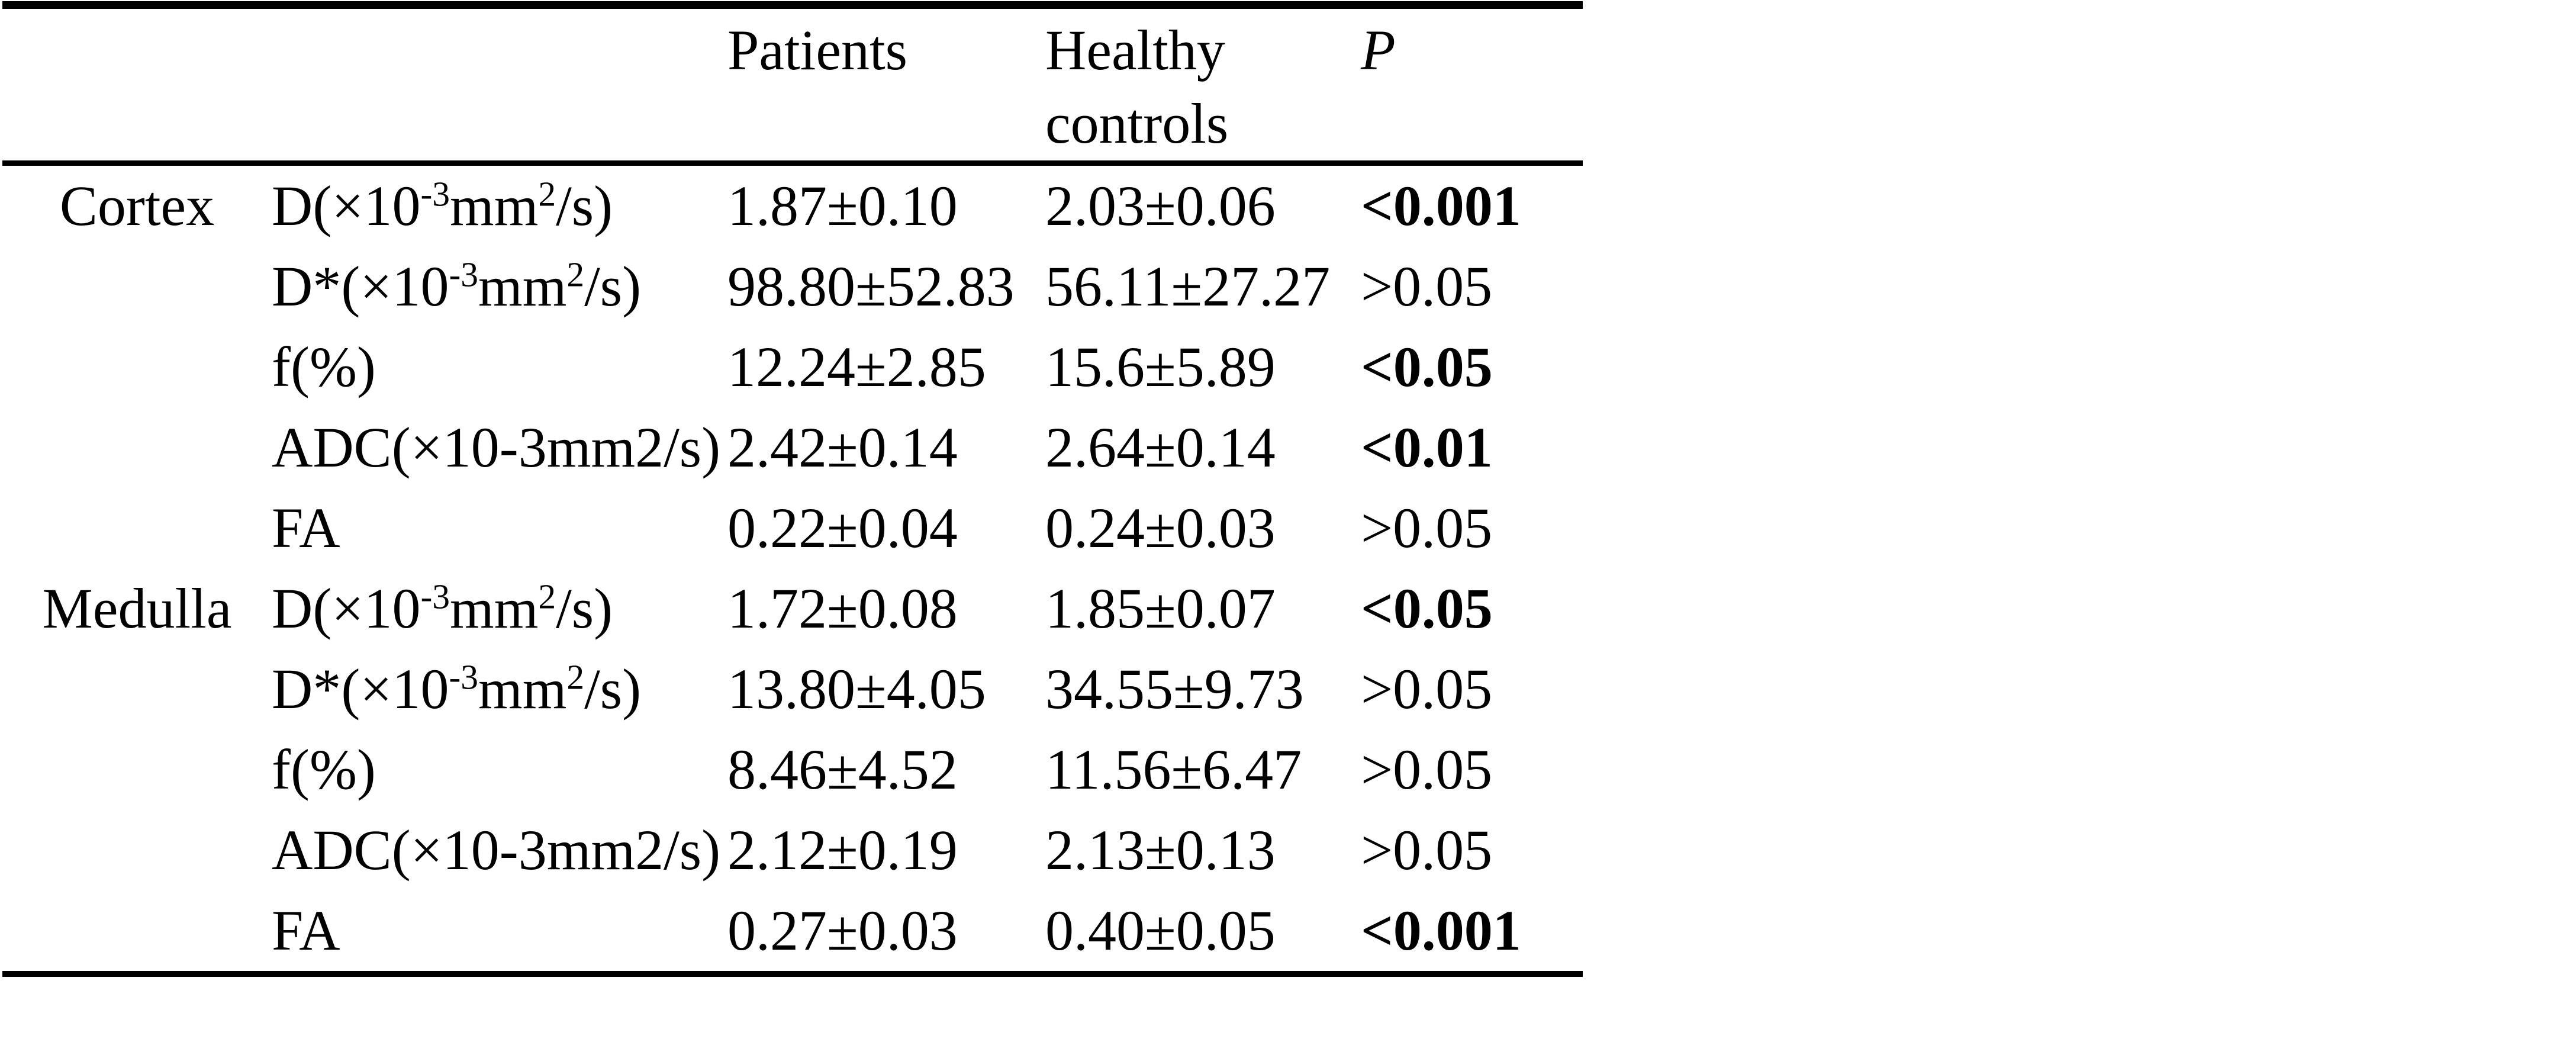 The height and width of the screenshot is (1058, 2576). I want to click on header-controls: Healthy controls, so click(1137, 87).